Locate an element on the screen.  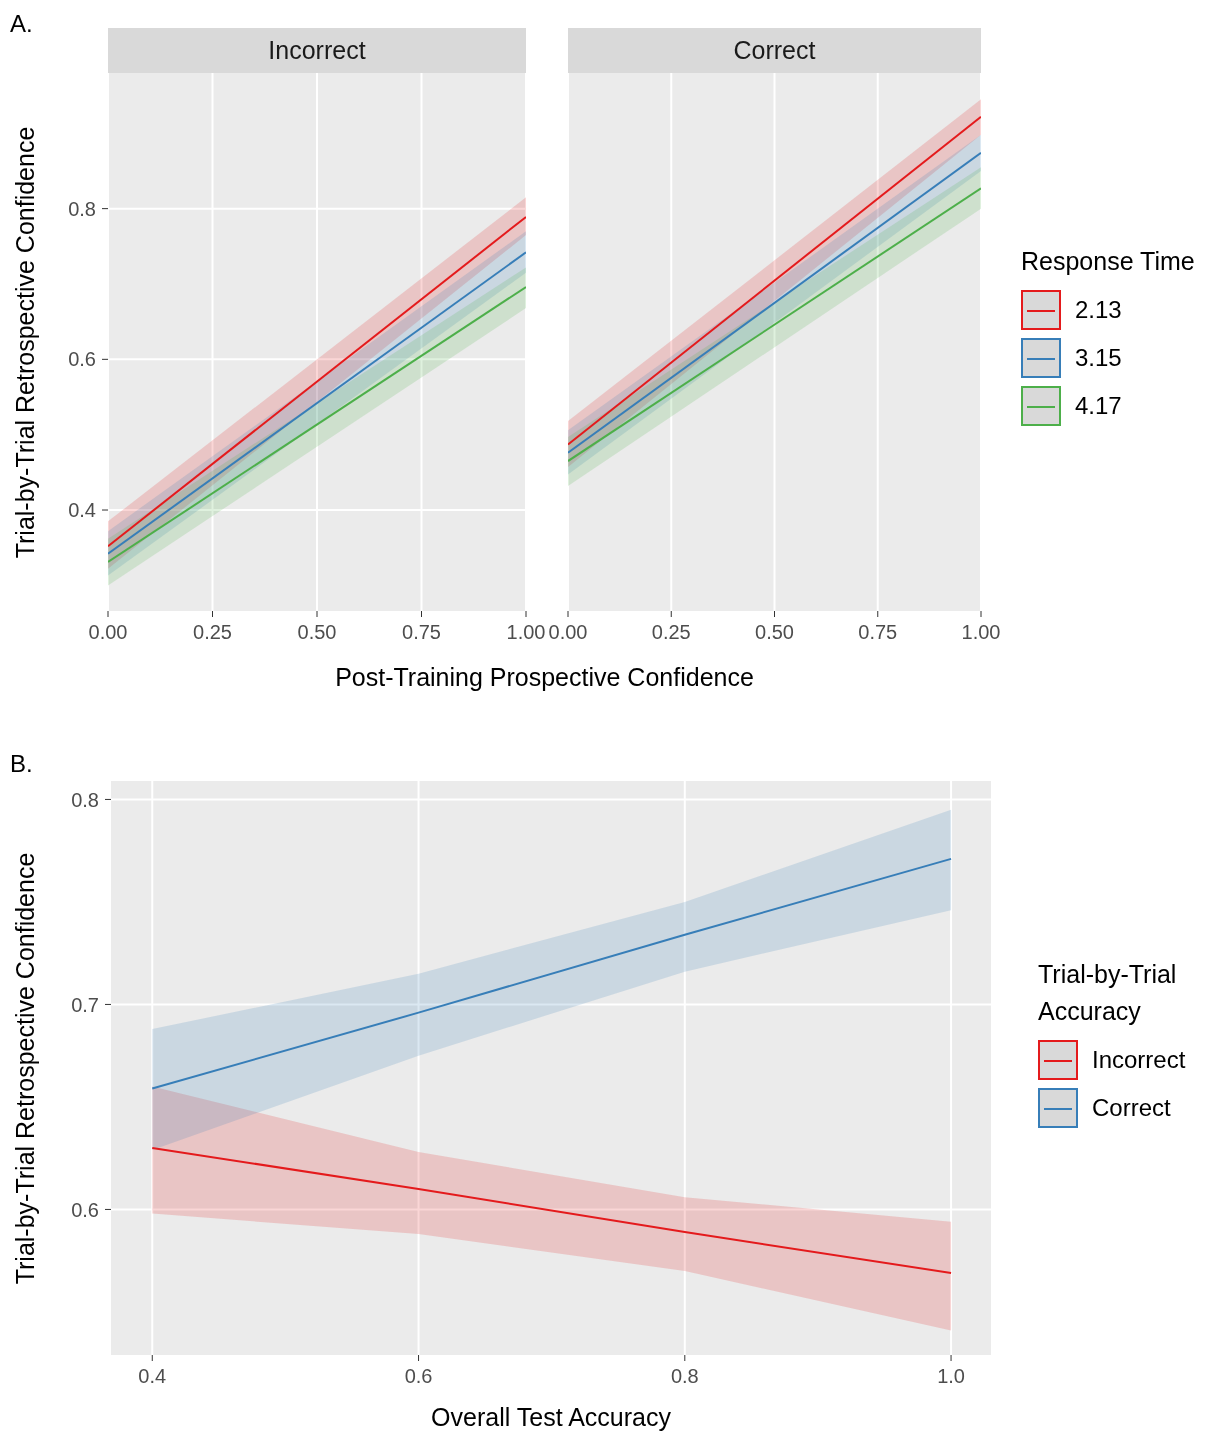
legend-label: 3.15 is located at coordinates (1098, 358).